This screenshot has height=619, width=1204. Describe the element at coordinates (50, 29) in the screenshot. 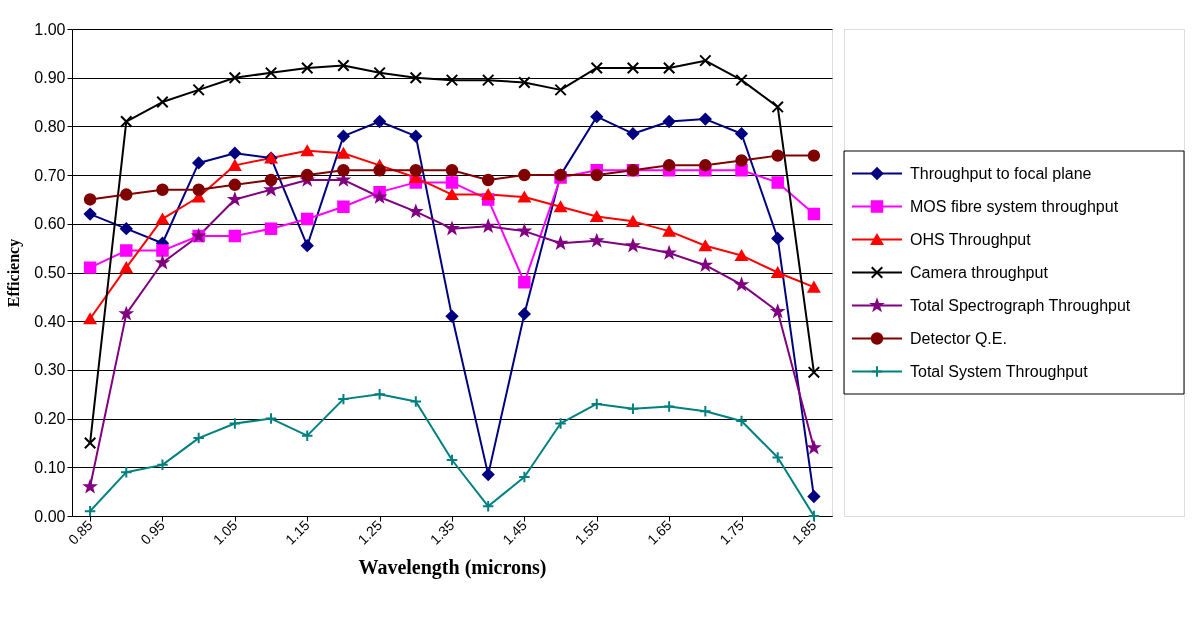

I see `y-tick-label: 1.00` at that location.